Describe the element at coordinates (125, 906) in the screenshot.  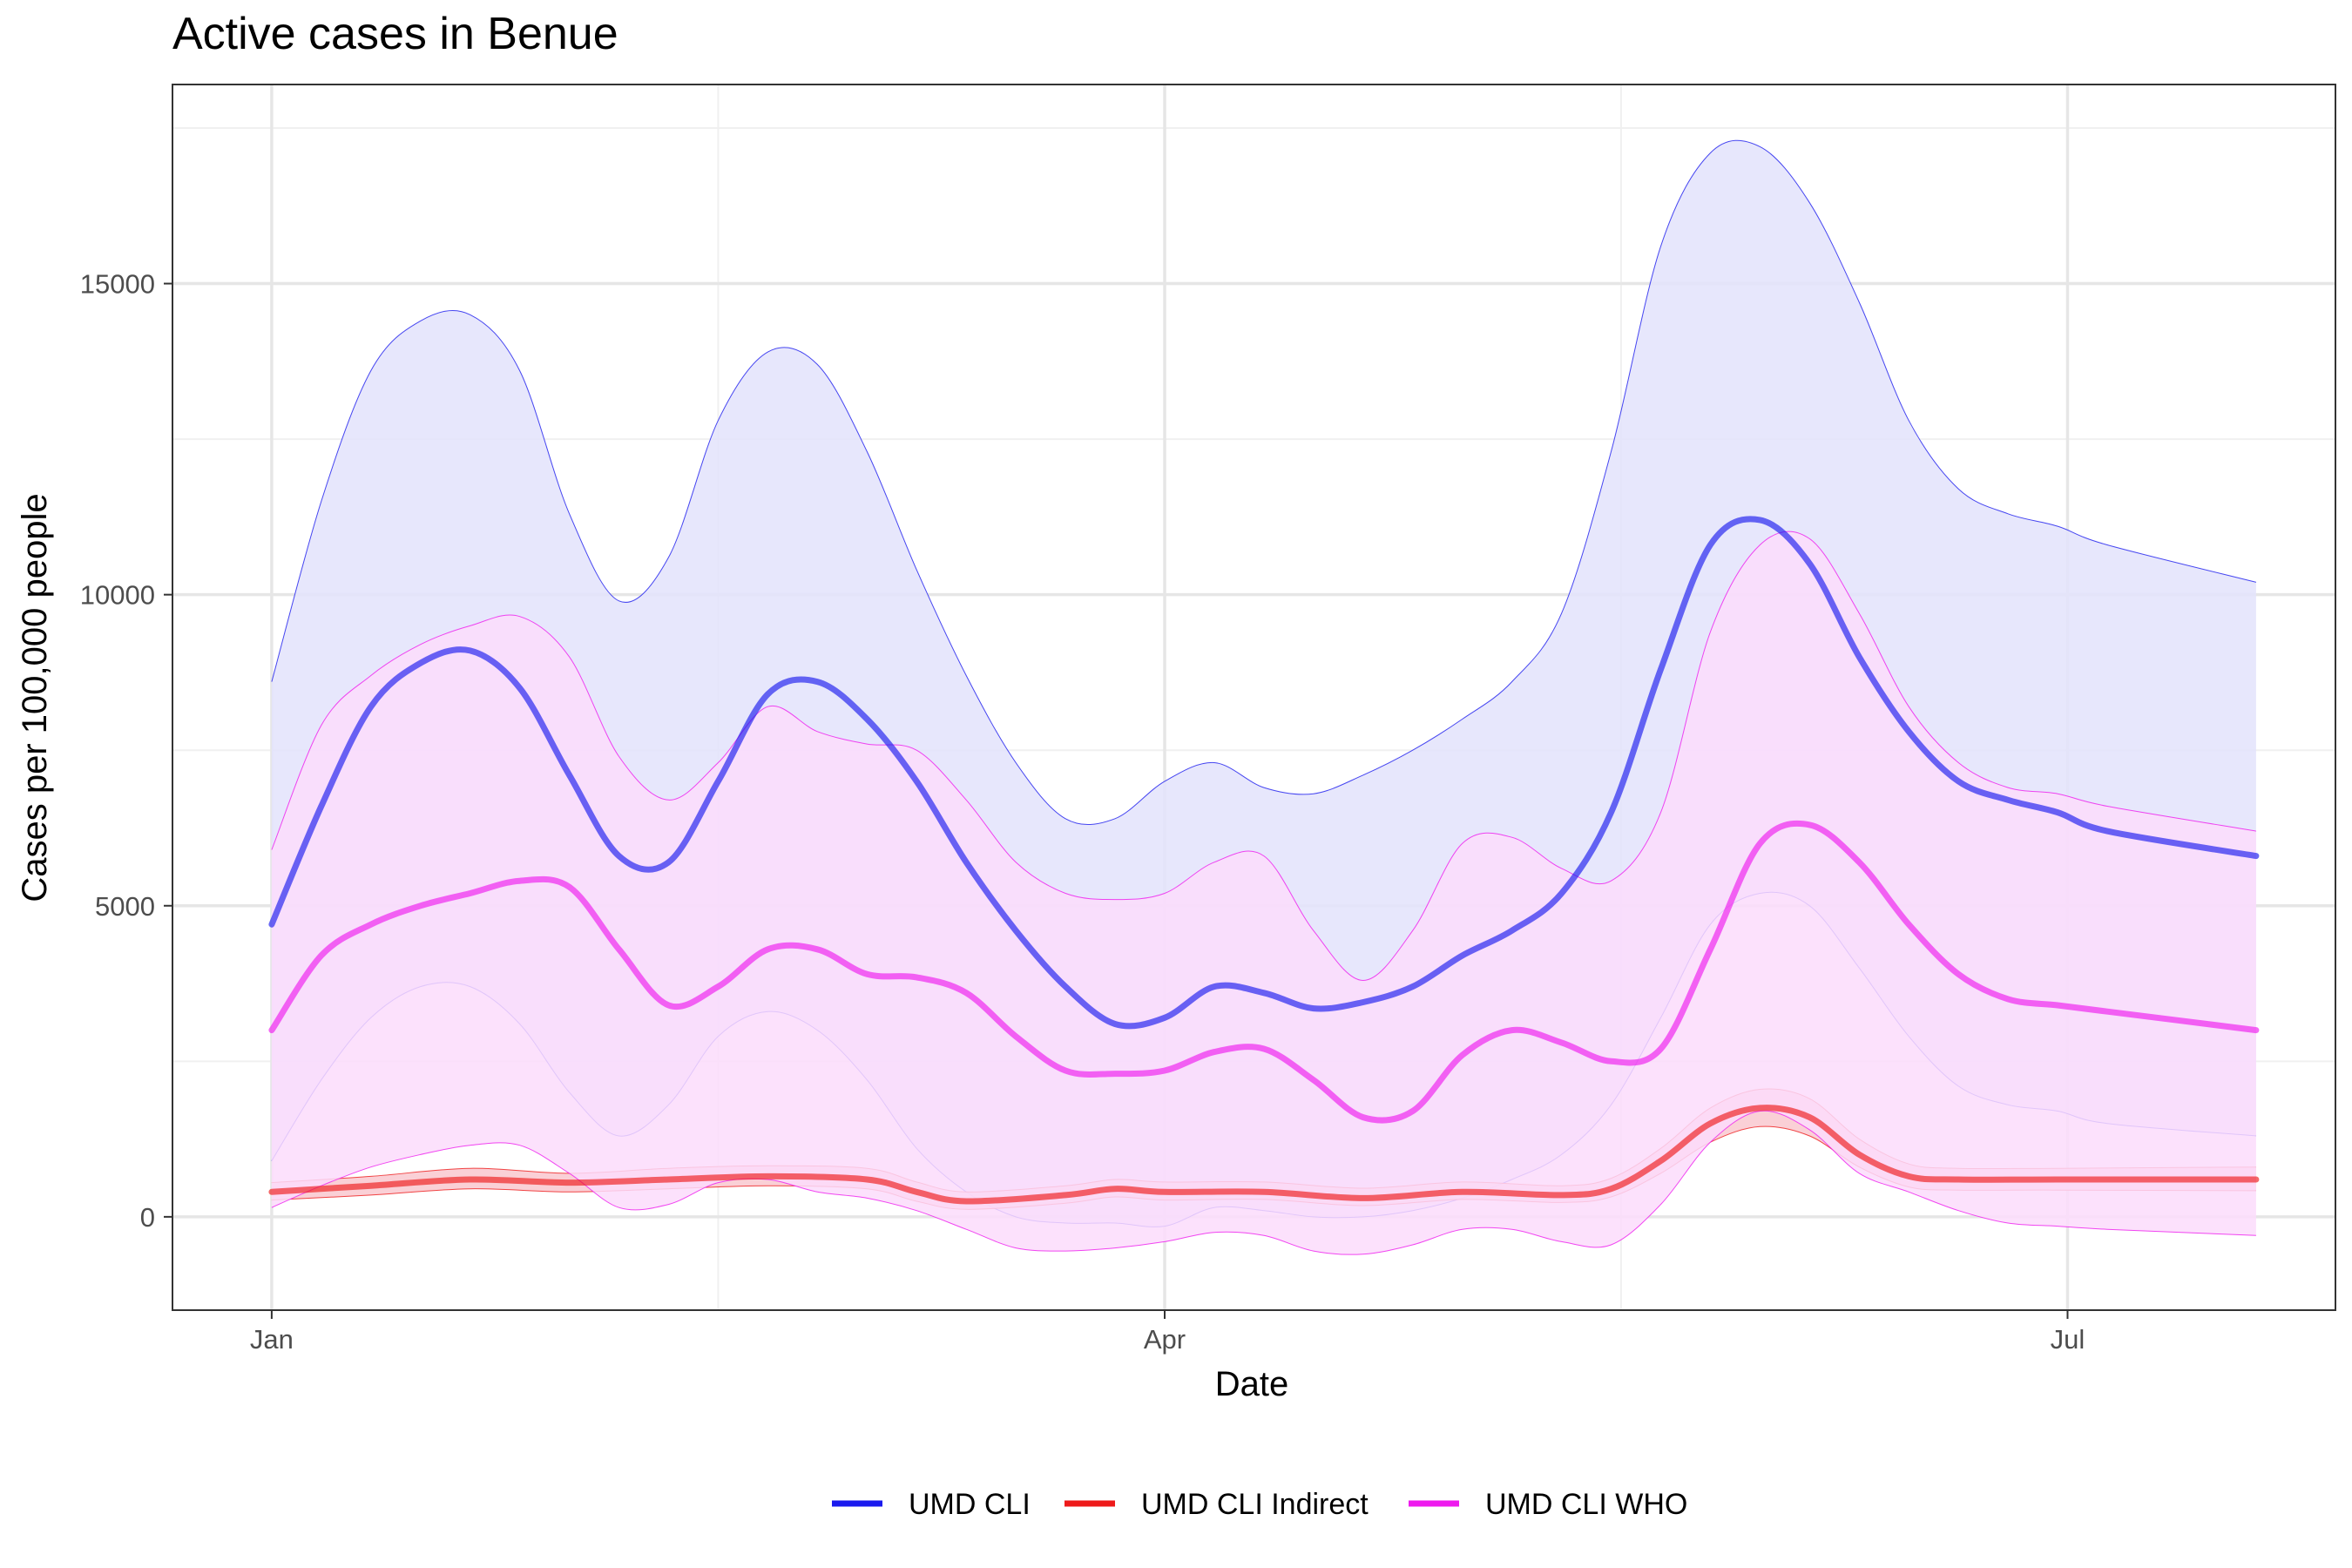
I see `y-tick-label: 5000` at that location.